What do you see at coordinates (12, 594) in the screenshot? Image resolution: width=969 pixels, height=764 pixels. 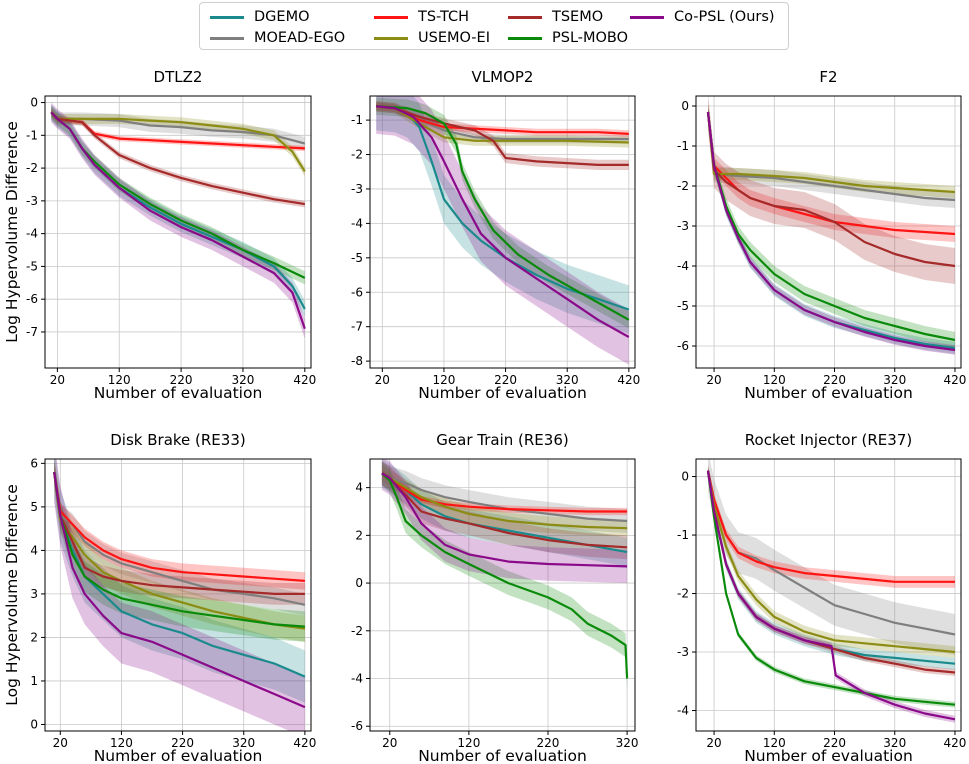 I see `y-axis-label: Log Hypervolume Difference` at bounding box center [12, 594].